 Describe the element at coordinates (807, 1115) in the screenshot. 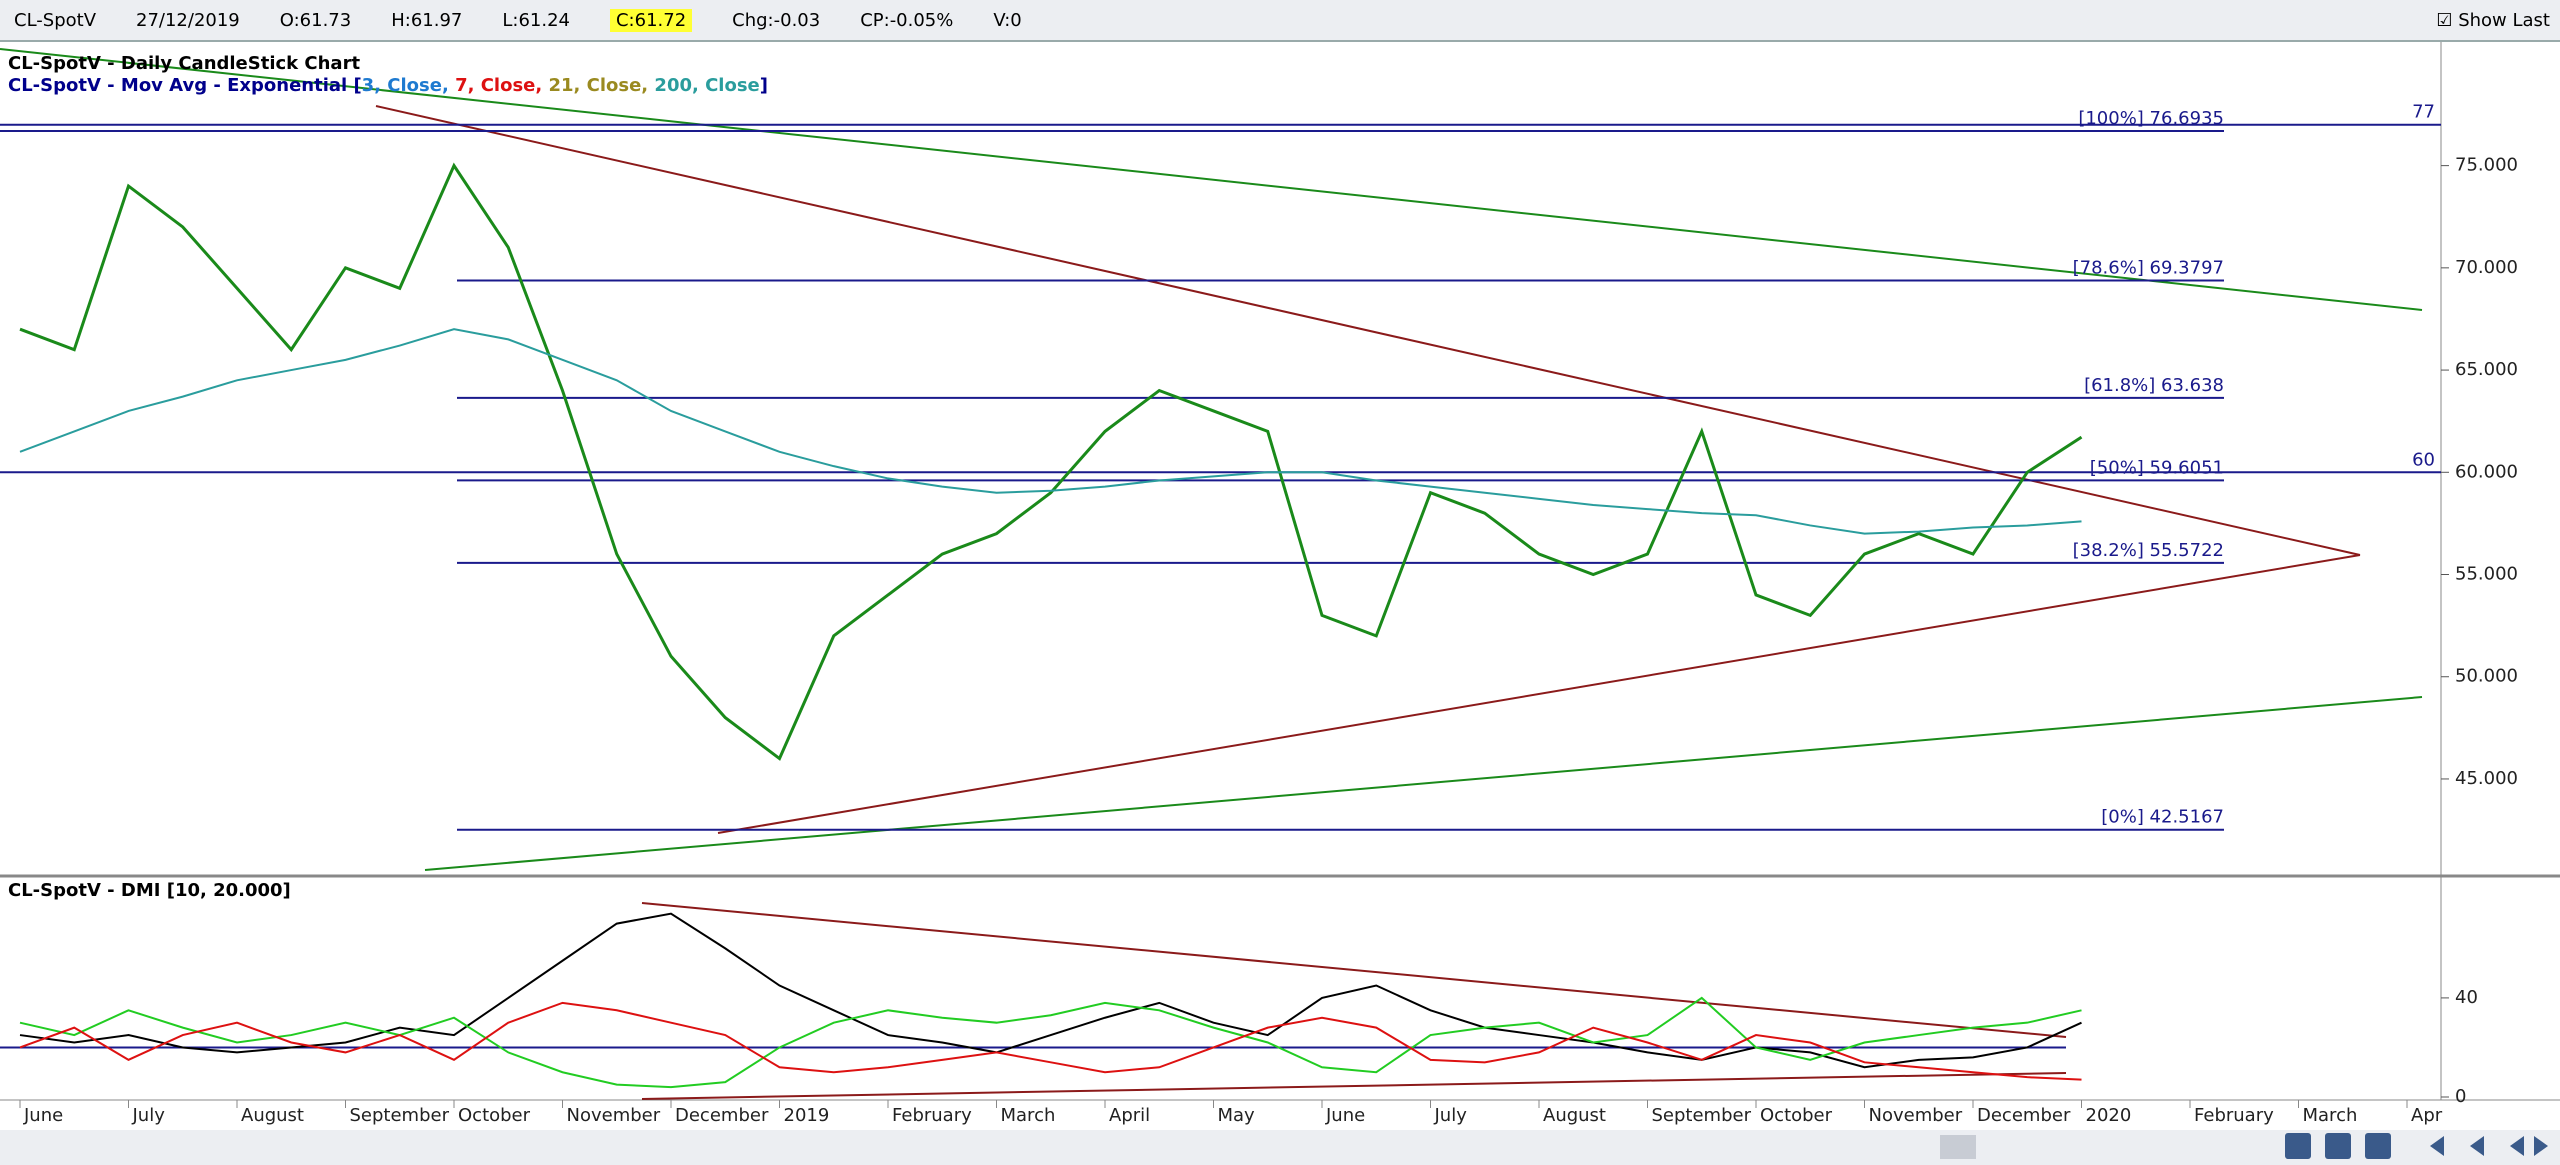

I see `x-tick-label: 2019` at that location.